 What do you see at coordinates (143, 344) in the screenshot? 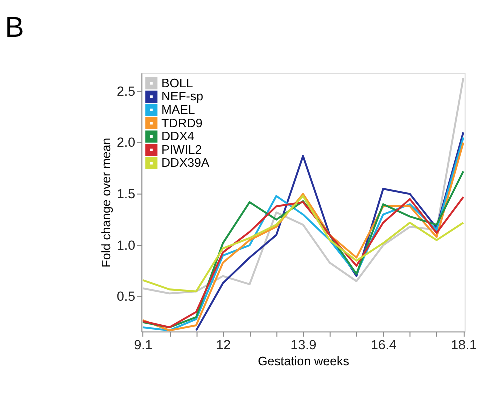
I see `x-tick-label: 9.1` at bounding box center [143, 344].